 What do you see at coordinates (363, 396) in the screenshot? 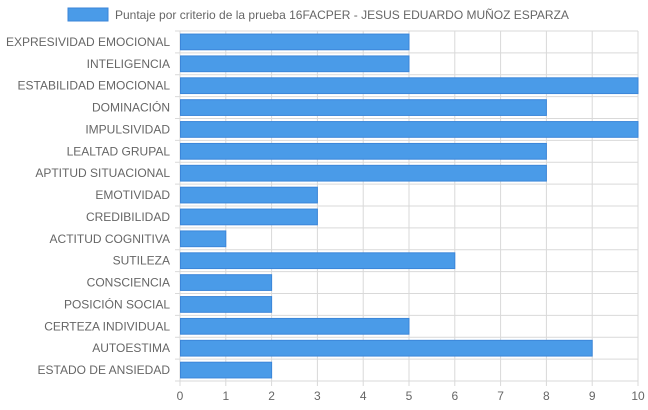
I see `x-tick-label: 4` at bounding box center [363, 396].